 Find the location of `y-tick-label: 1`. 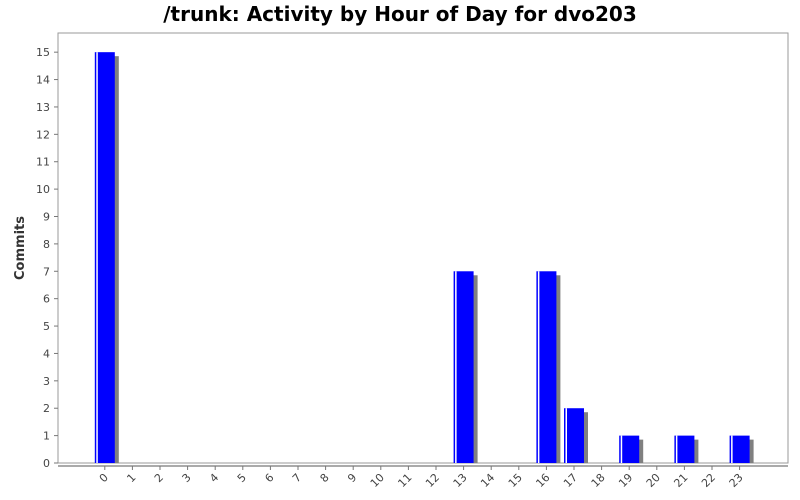

y-tick-label: 1 is located at coordinates (46, 436).